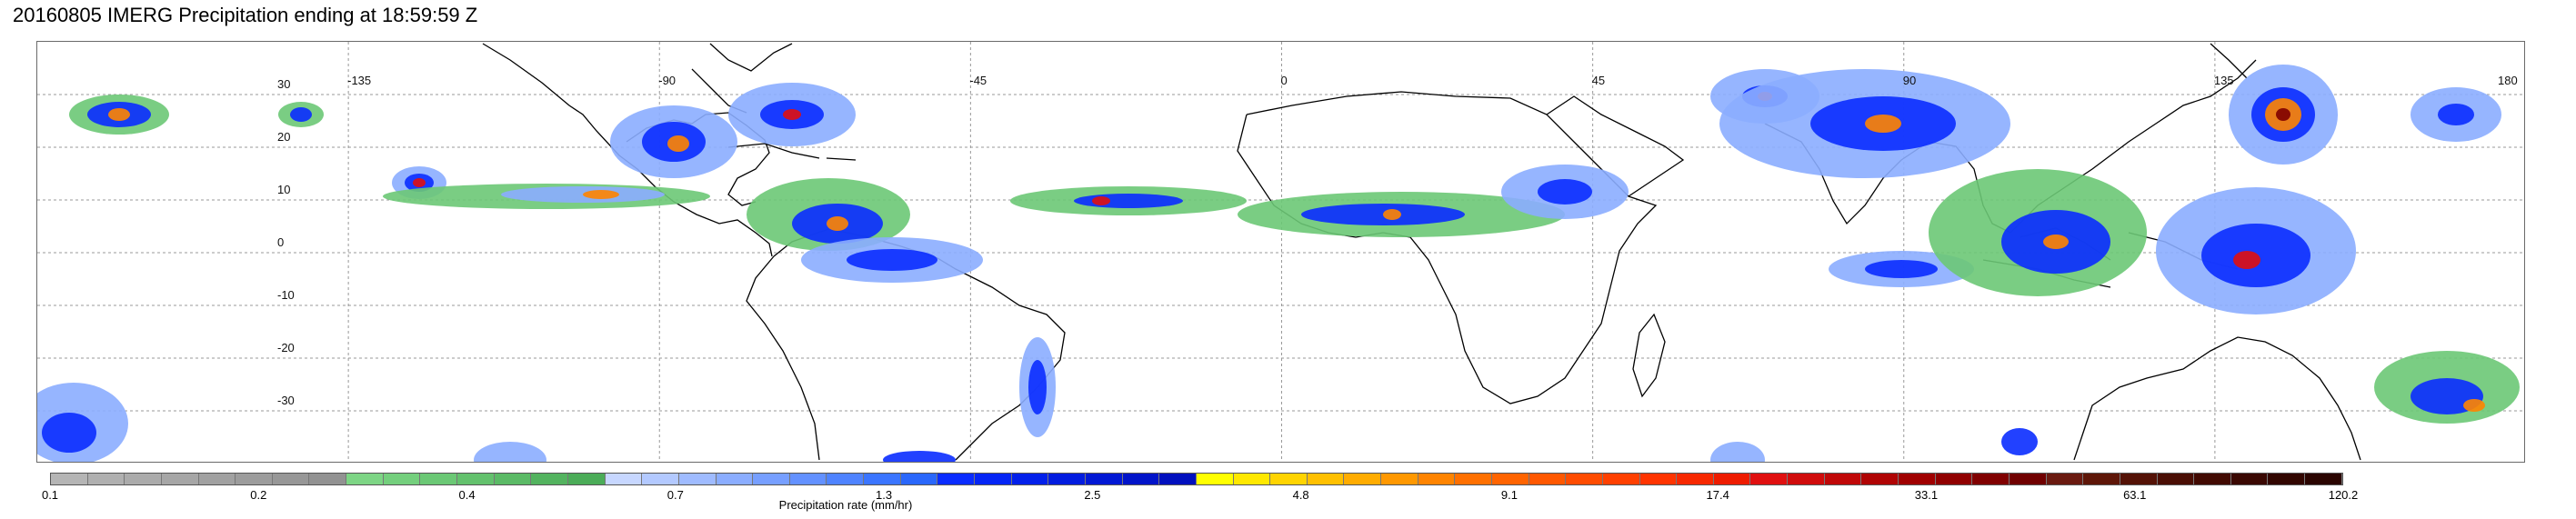 Image resolution: width=2576 pixels, height=519 pixels. Describe the element at coordinates (2508, 80) in the screenshot. I see `lon-tick-label: 180` at that location.